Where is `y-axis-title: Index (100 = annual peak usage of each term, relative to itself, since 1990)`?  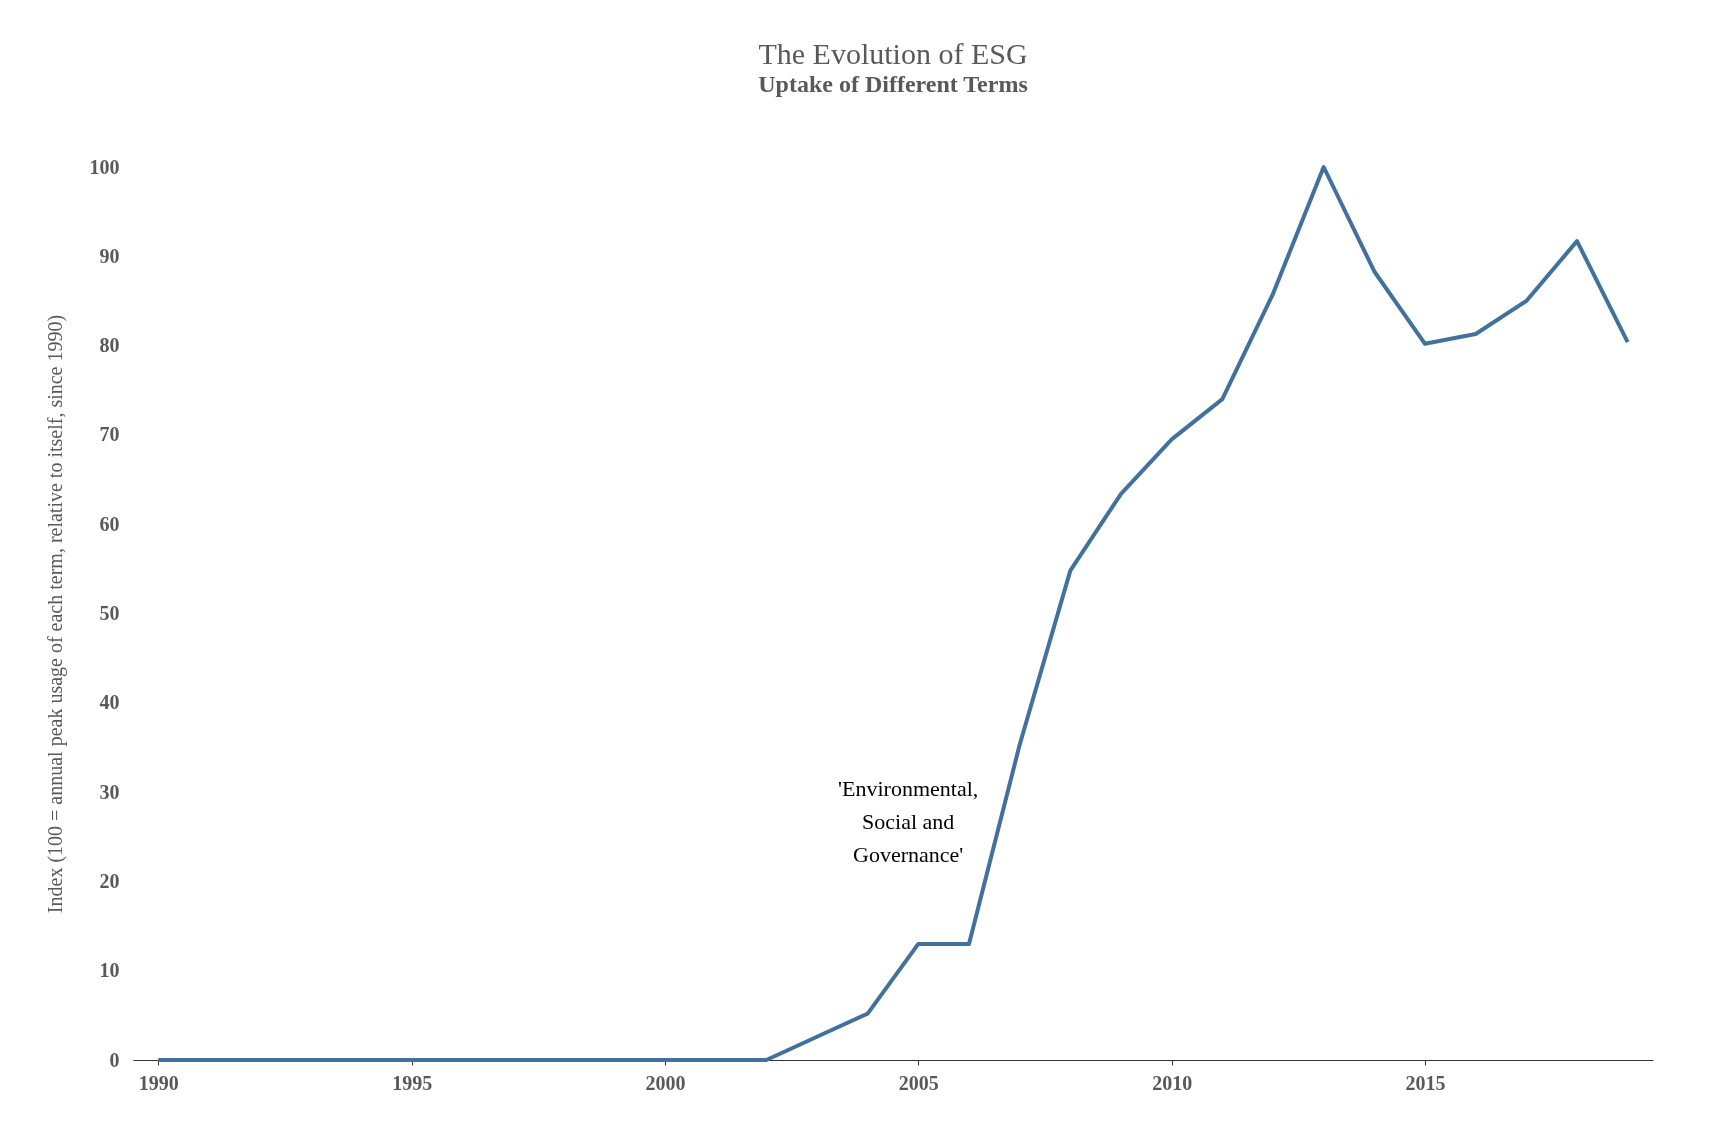 y-axis-title: Index (100 = annual peak usage of each term, relative to itself, since 1990) is located at coordinates (55, 614).